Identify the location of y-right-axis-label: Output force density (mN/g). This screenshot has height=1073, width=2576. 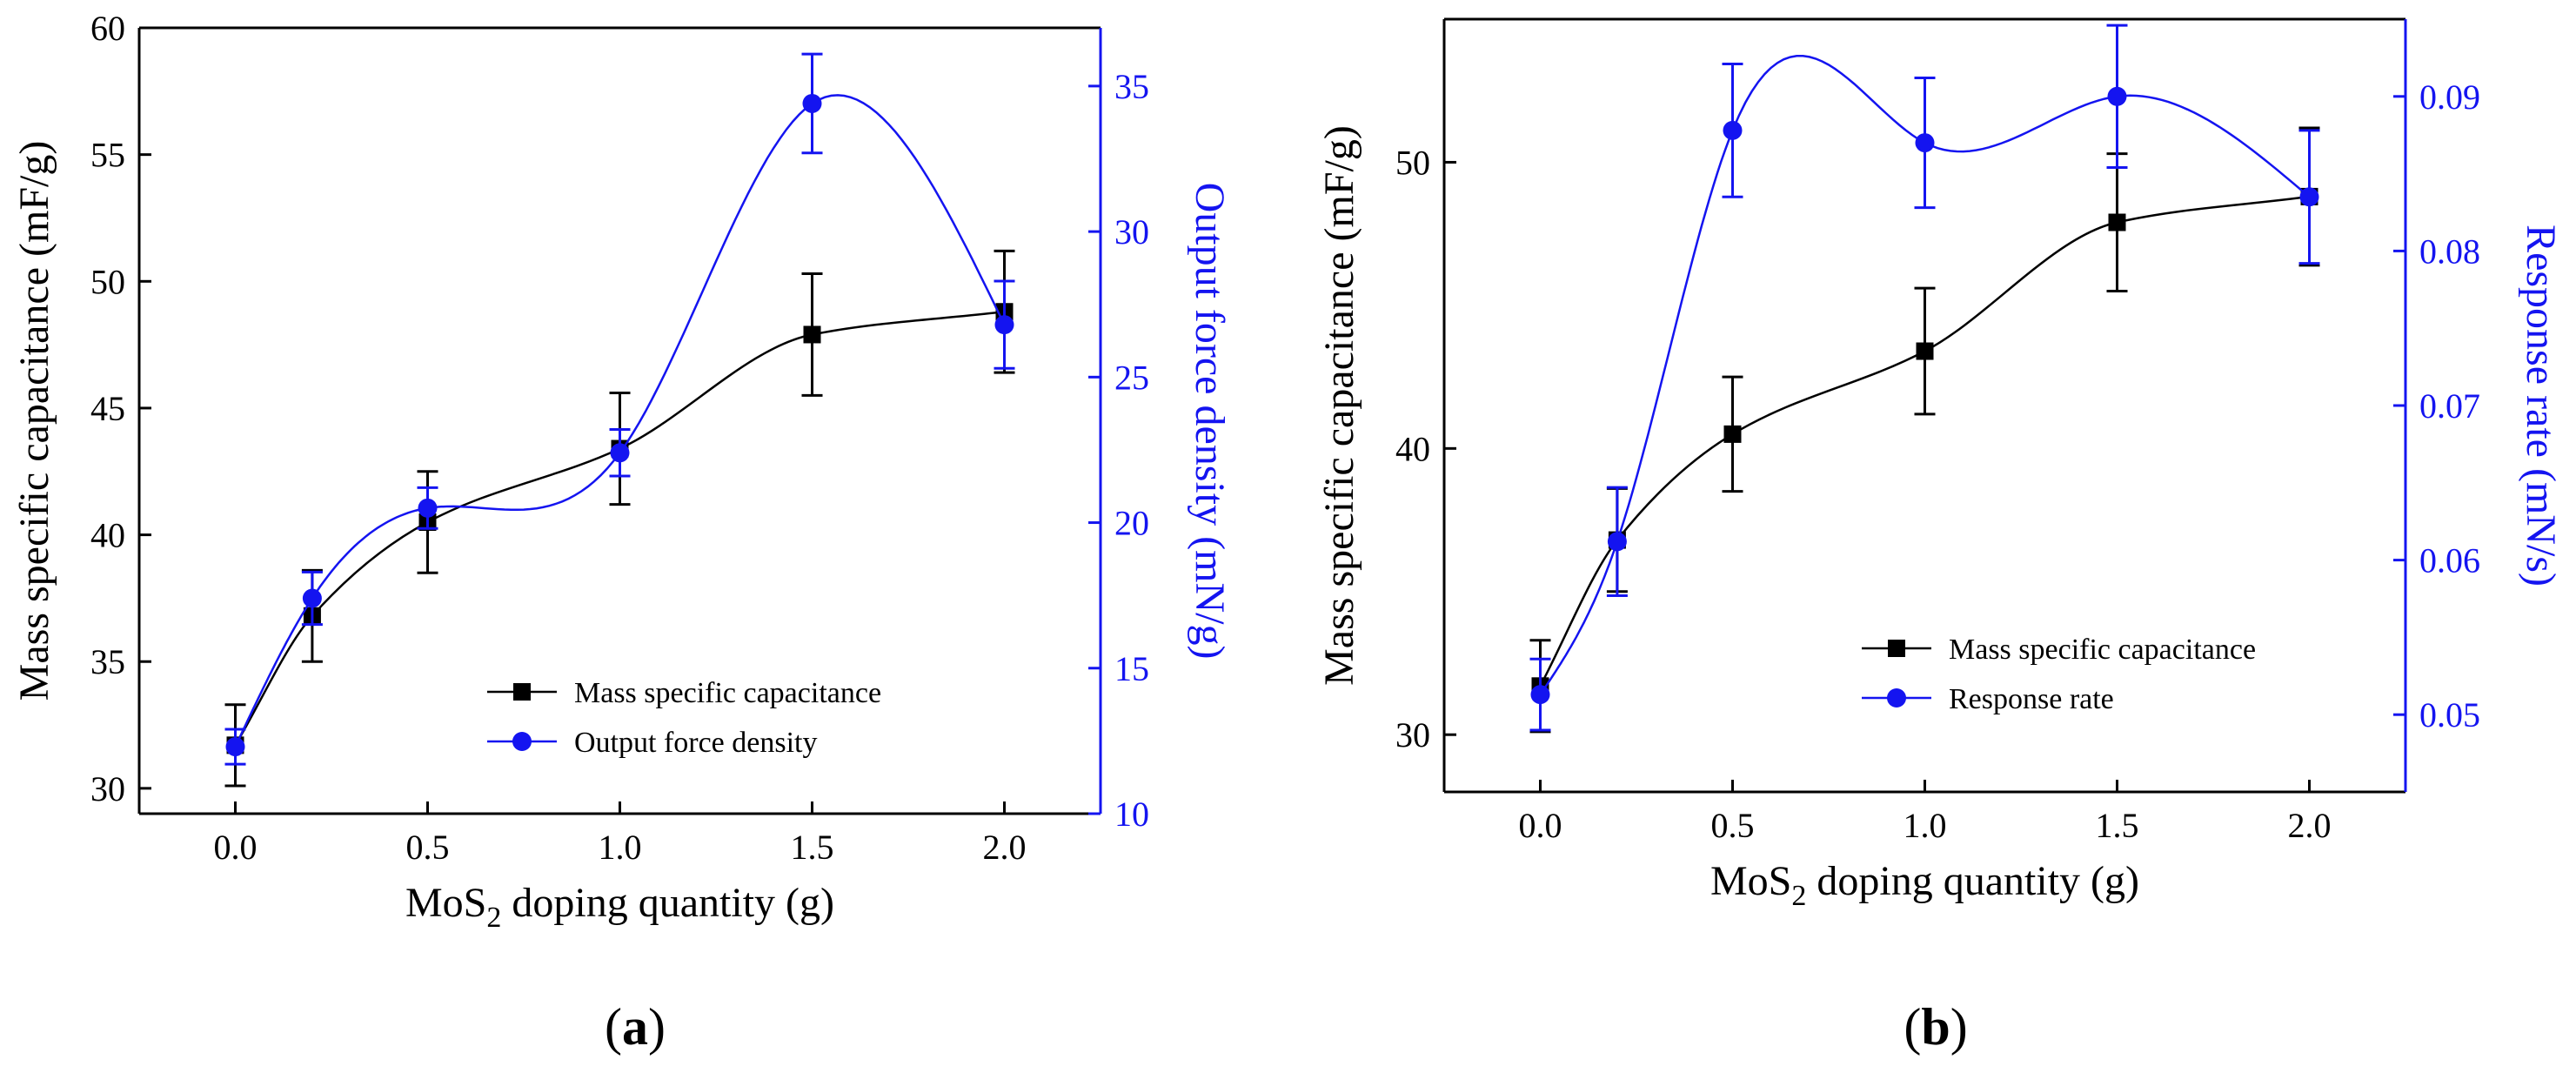
(1210, 421).